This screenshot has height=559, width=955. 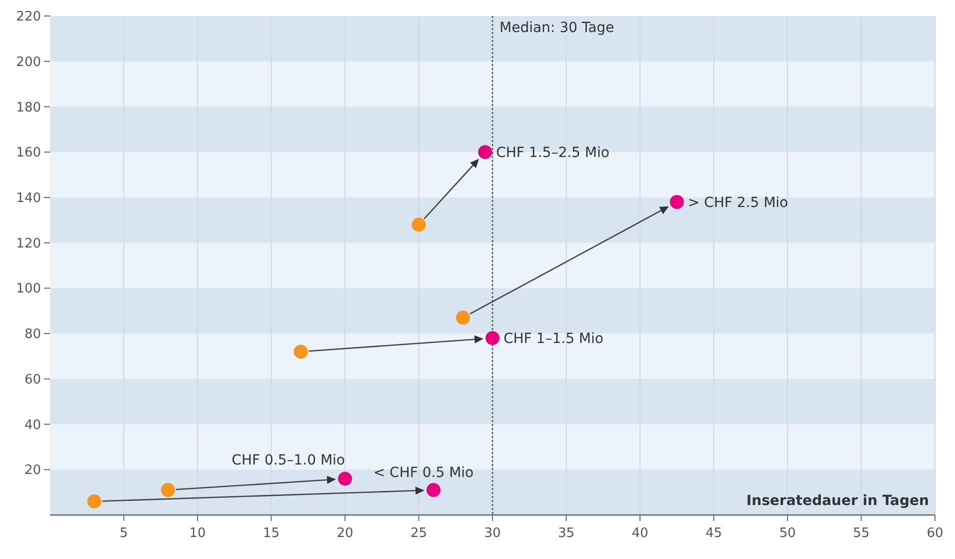 What do you see at coordinates (738, 202) in the screenshot?
I see `annotation: > CHF 2.5 Mio` at bounding box center [738, 202].